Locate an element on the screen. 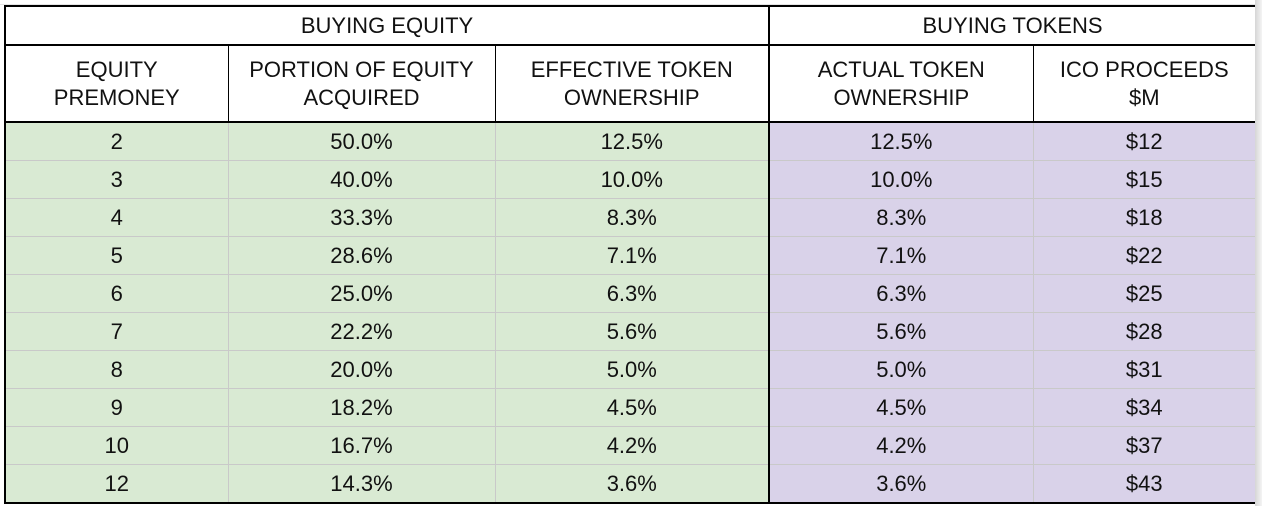  cell-effective-token-ownership: 7.1% is located at coordinates (633, 255).